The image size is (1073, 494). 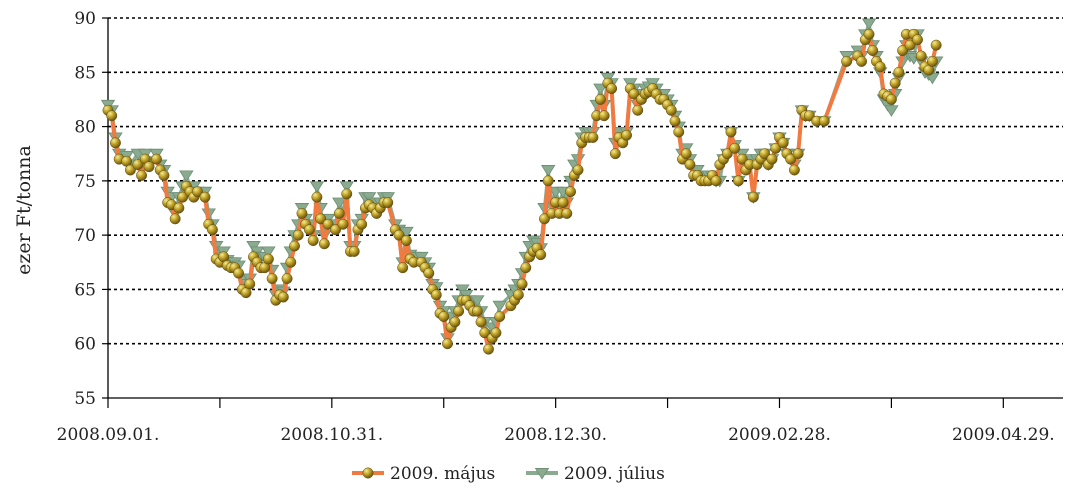 What do you see at coordinates (108, 435) in the screenshot?
I see `x-tick-label: 2008.09.01.` at bounding box center [108, 435].